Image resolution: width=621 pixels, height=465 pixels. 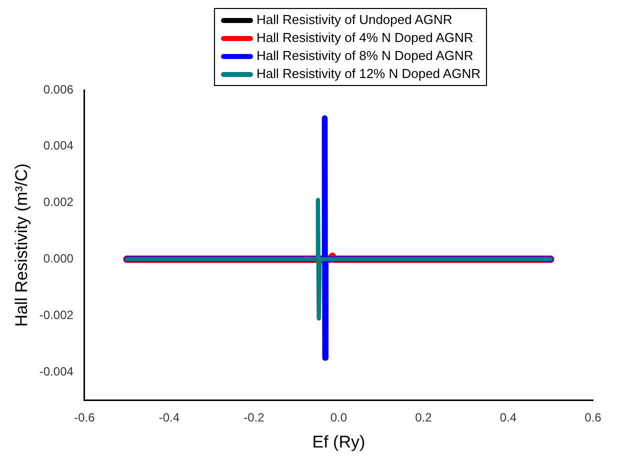 I want to click on y-tick-label: -0.002, so click(x=56, y=315).